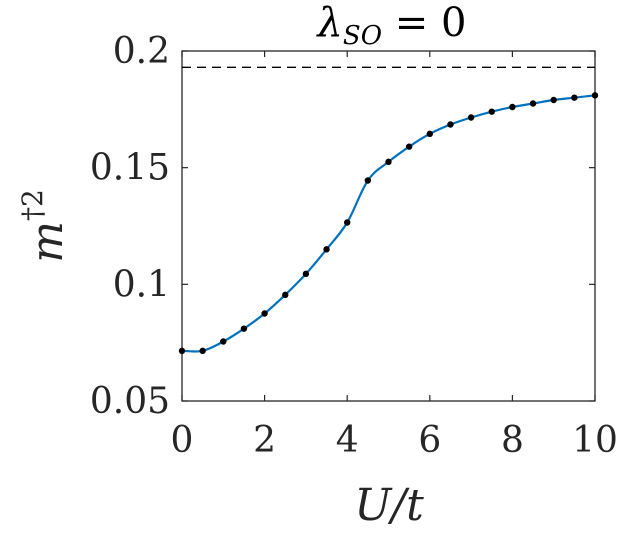  What do you see at coordinates (362, 36) in the screenshot?
I see `chart-title-subscript: SO` at bounding box center [362, 36].